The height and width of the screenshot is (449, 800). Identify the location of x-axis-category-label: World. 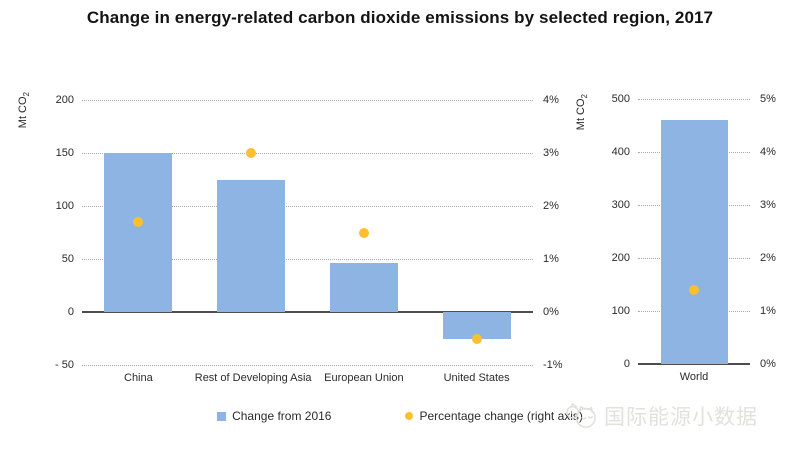
(694, 377).